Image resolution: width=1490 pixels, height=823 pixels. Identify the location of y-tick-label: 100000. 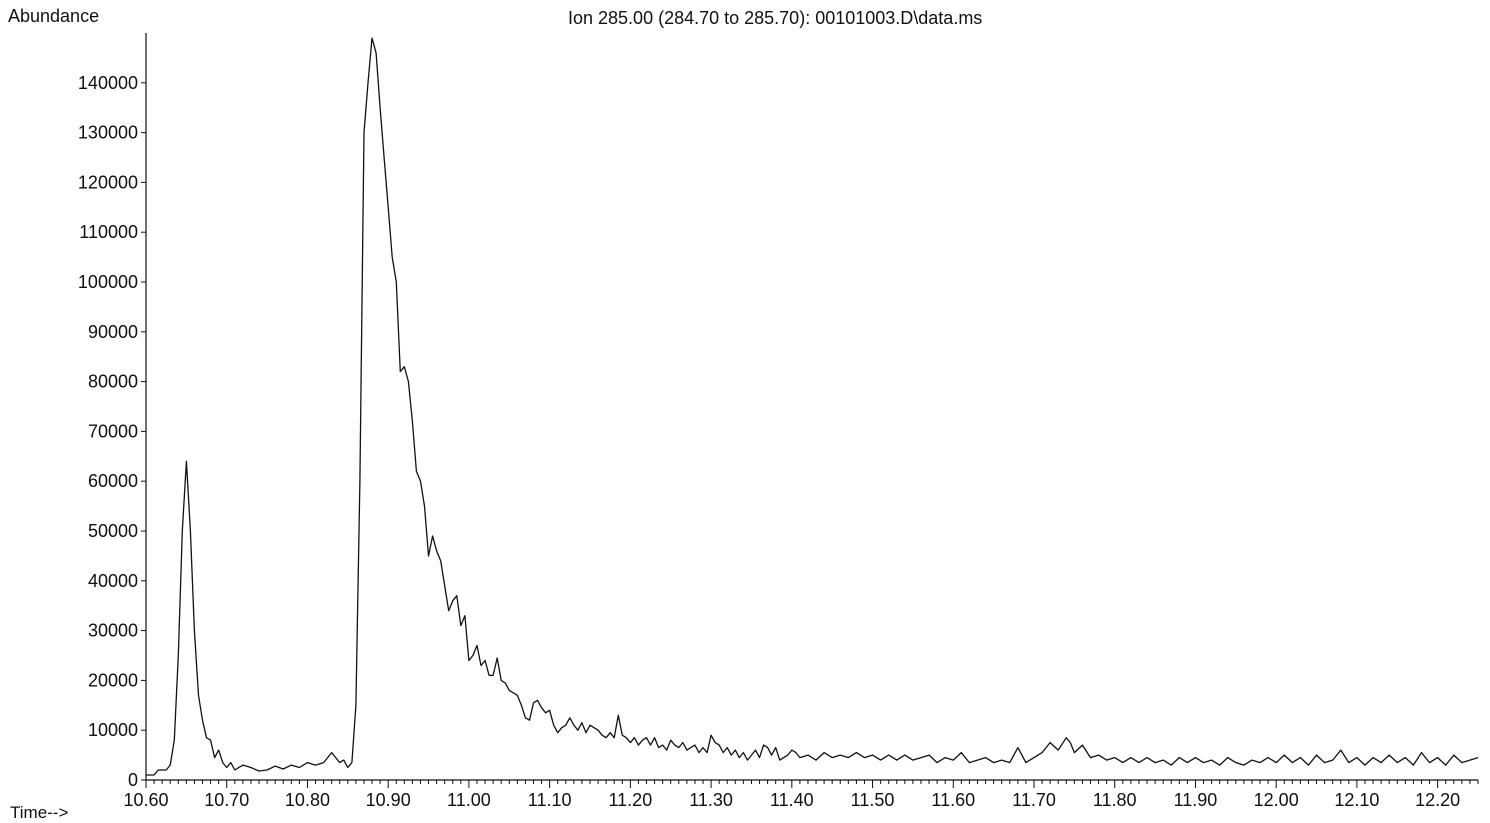
(108, 282).